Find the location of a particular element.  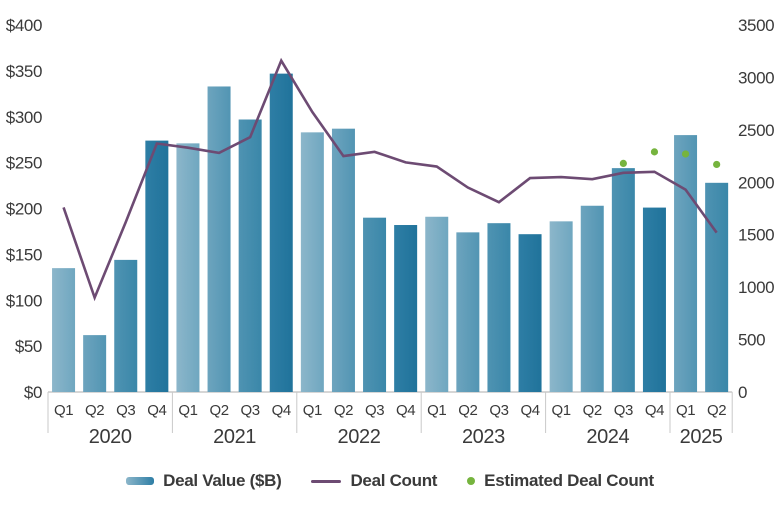

deal-count-line-swatch-icon is located at coordinates (326, 481).